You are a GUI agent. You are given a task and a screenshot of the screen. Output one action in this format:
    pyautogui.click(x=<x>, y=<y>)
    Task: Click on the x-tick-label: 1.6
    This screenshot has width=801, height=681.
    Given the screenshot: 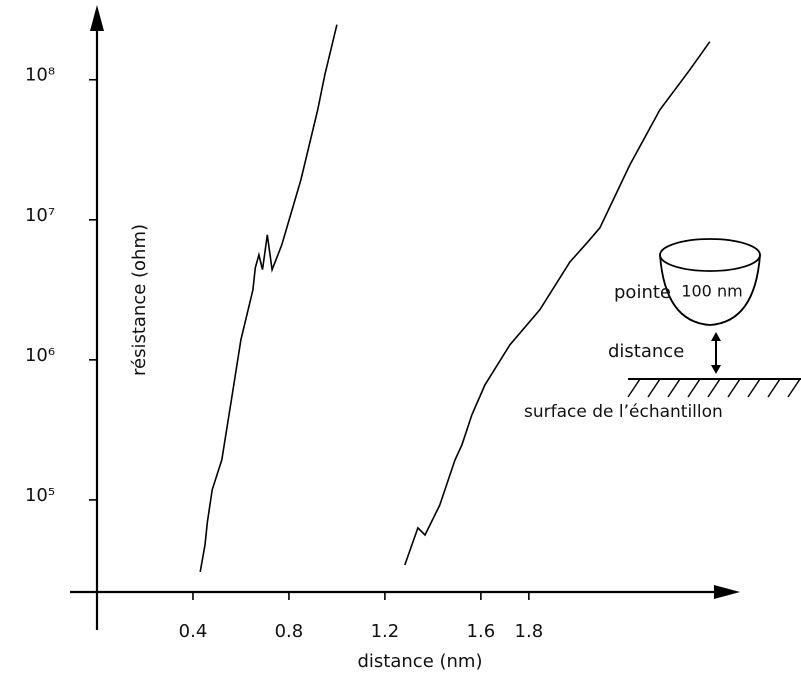 What is the action you would take?
    pyautogui.click(x=481, y=631)
    